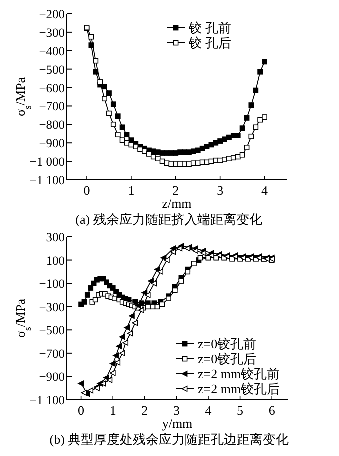 The width and height of the screenshot is (339, 456). What do you see at coordinates (169, 219) in the screenshot?
I see `text: (a) 残余应力随距挤入端距离变化` at bounding box center [169, 219].